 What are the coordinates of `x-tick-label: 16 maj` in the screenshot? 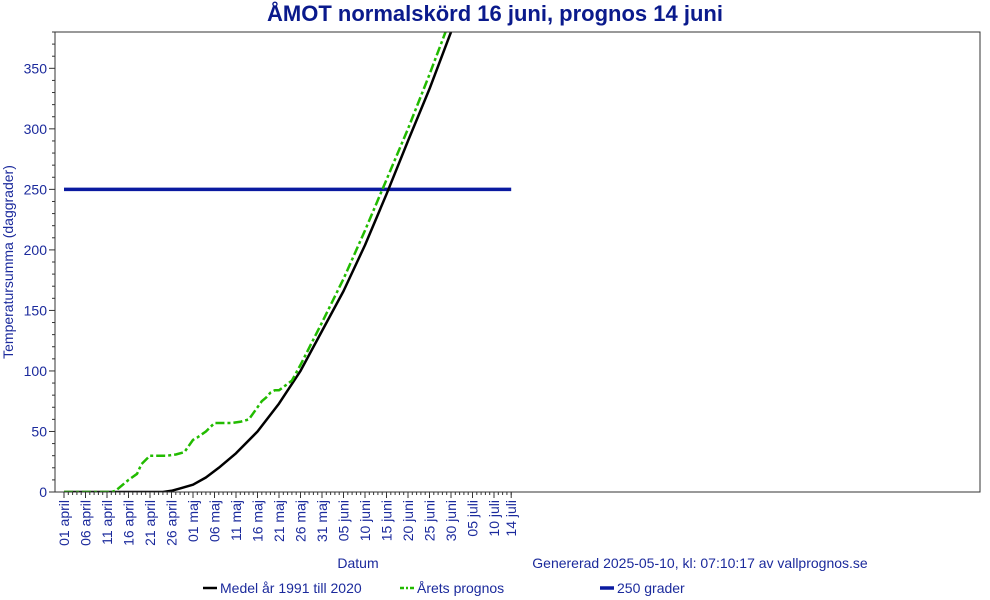 It's located at (258, 521).